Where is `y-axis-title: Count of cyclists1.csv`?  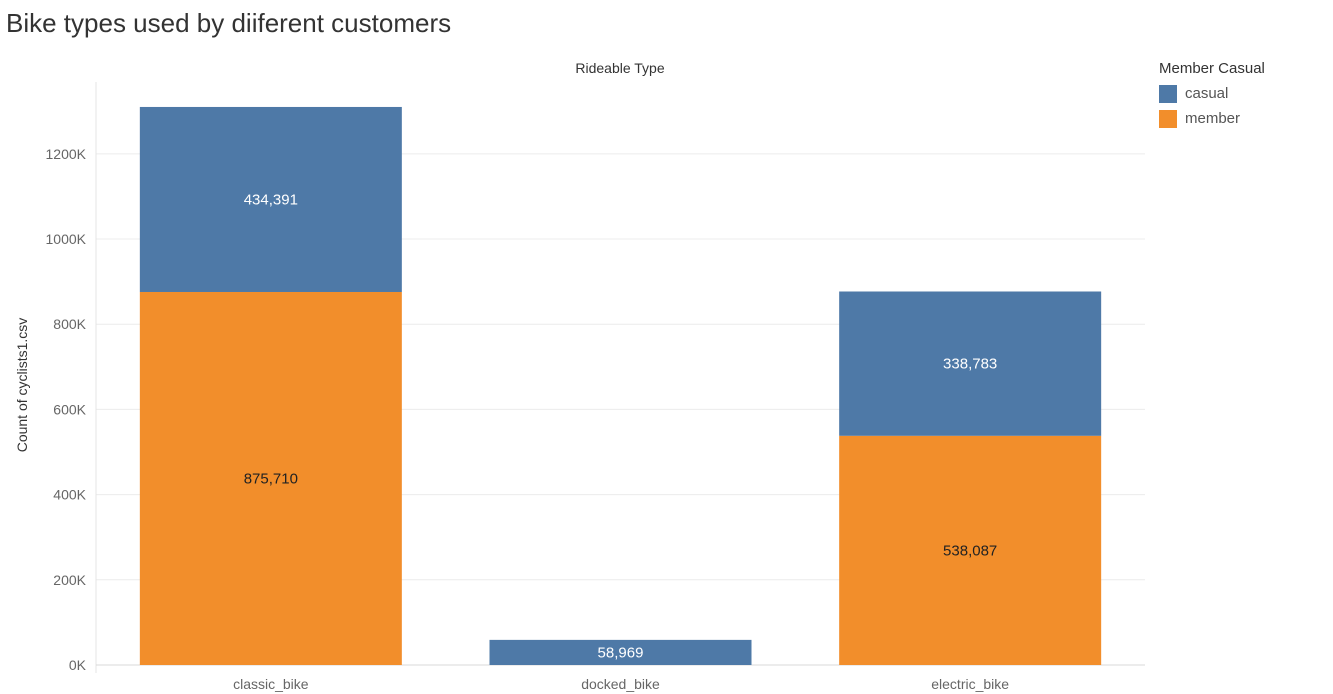
y-axis-title: Count of cyclists1.csv is located at coordinates (22, 385).